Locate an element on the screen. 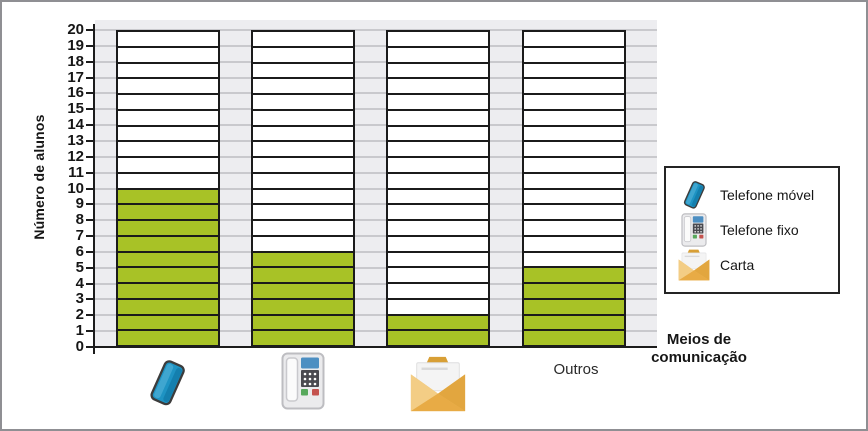  y-tick-label: 0 is located at coordinates (79, 346).